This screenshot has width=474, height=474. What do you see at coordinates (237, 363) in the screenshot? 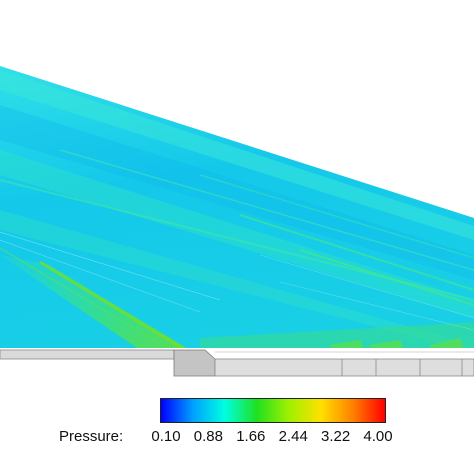
I see `wall-geometry` at bounding box center [237, 363].